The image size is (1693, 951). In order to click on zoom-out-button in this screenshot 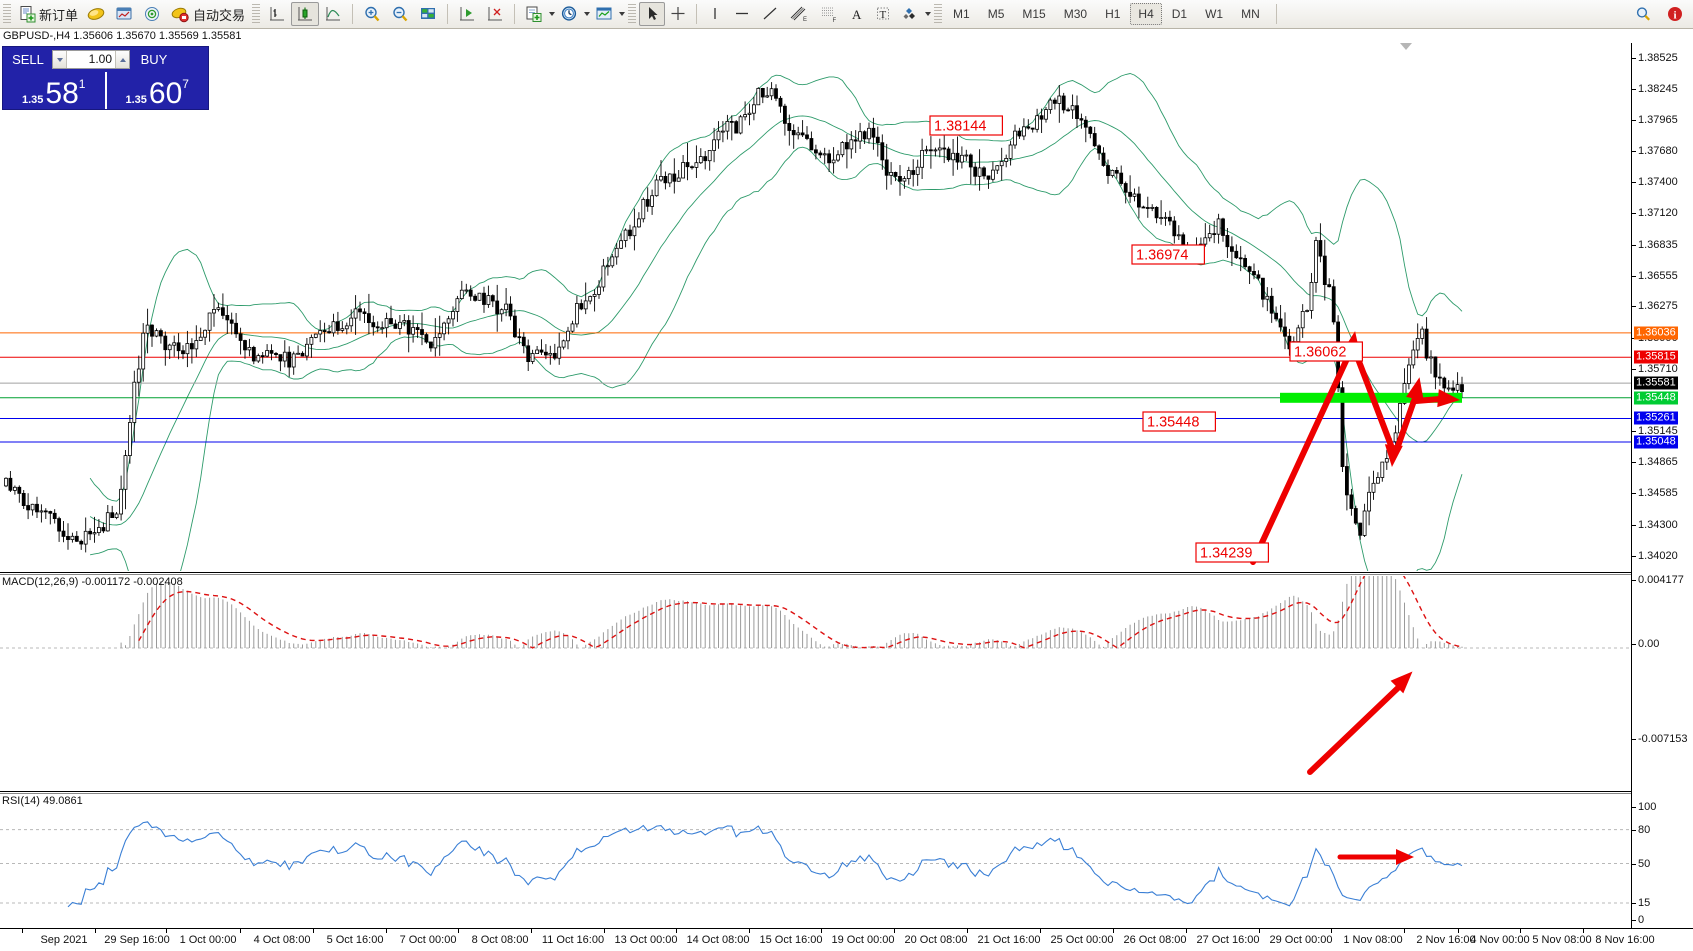, I will do `click(400, 14)`.